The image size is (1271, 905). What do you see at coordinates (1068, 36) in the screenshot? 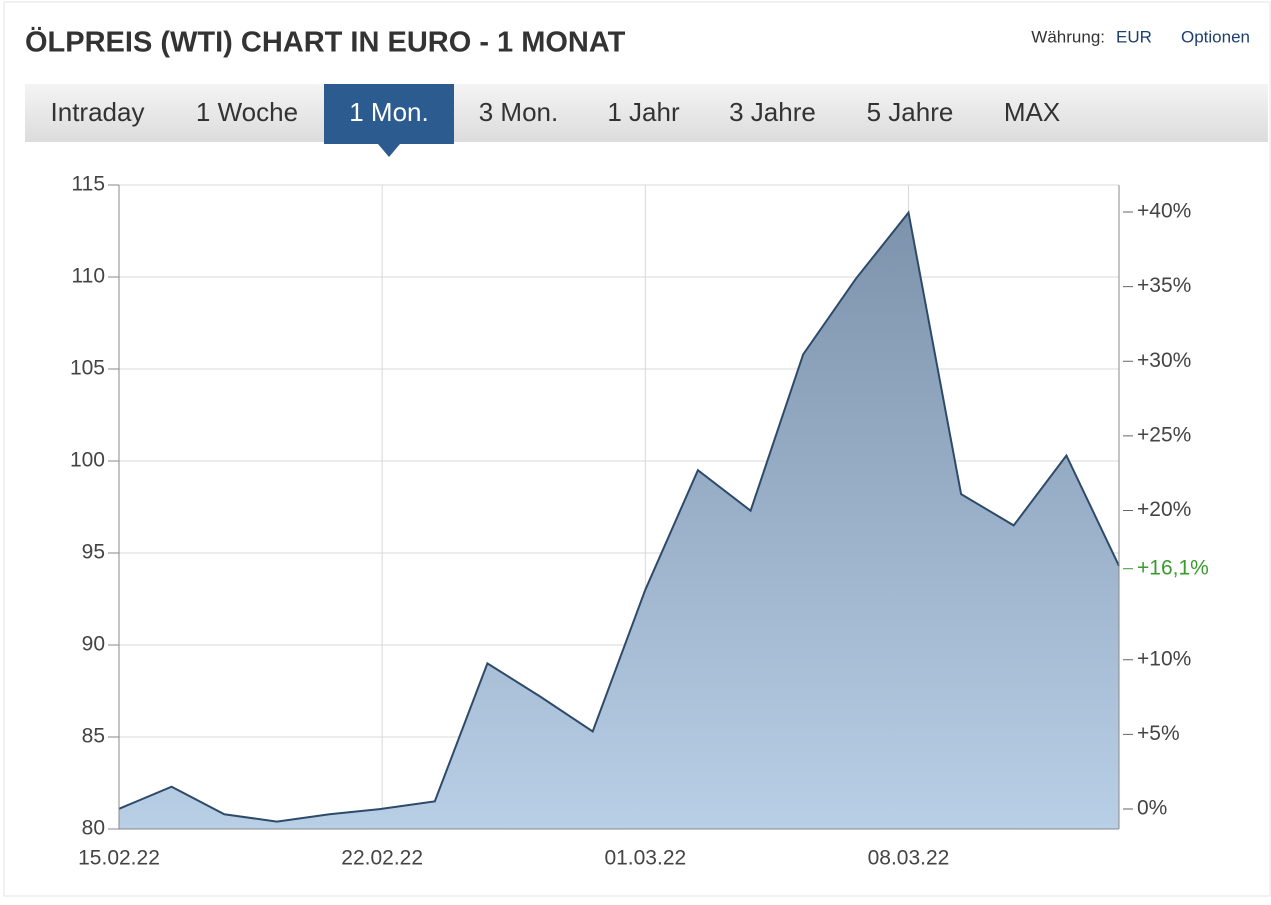
I see `currency-label: Währung:` at bounding box center [1068, 36].